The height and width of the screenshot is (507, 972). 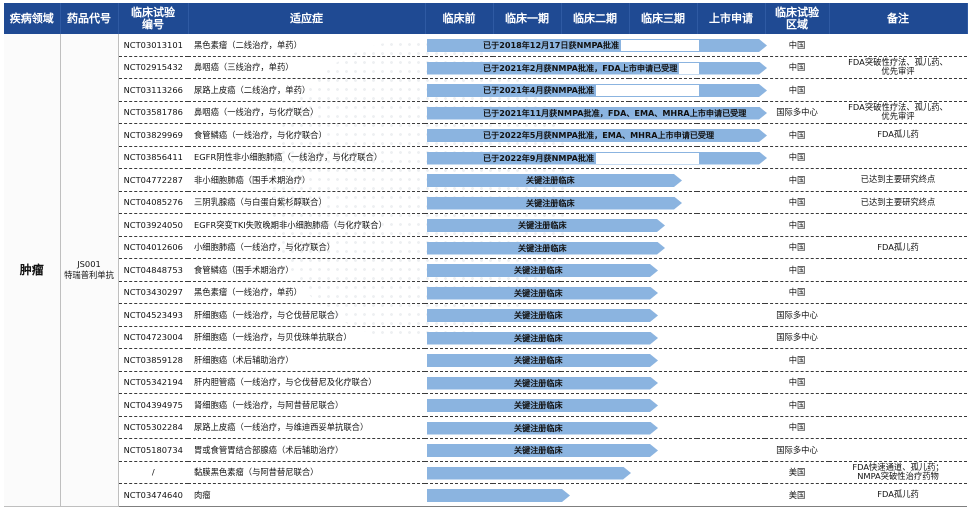 I want to click on indication: EGFR阴性非小细胞肺癌（一线治疗，与化疗联合）, so click(x=306, y=157).